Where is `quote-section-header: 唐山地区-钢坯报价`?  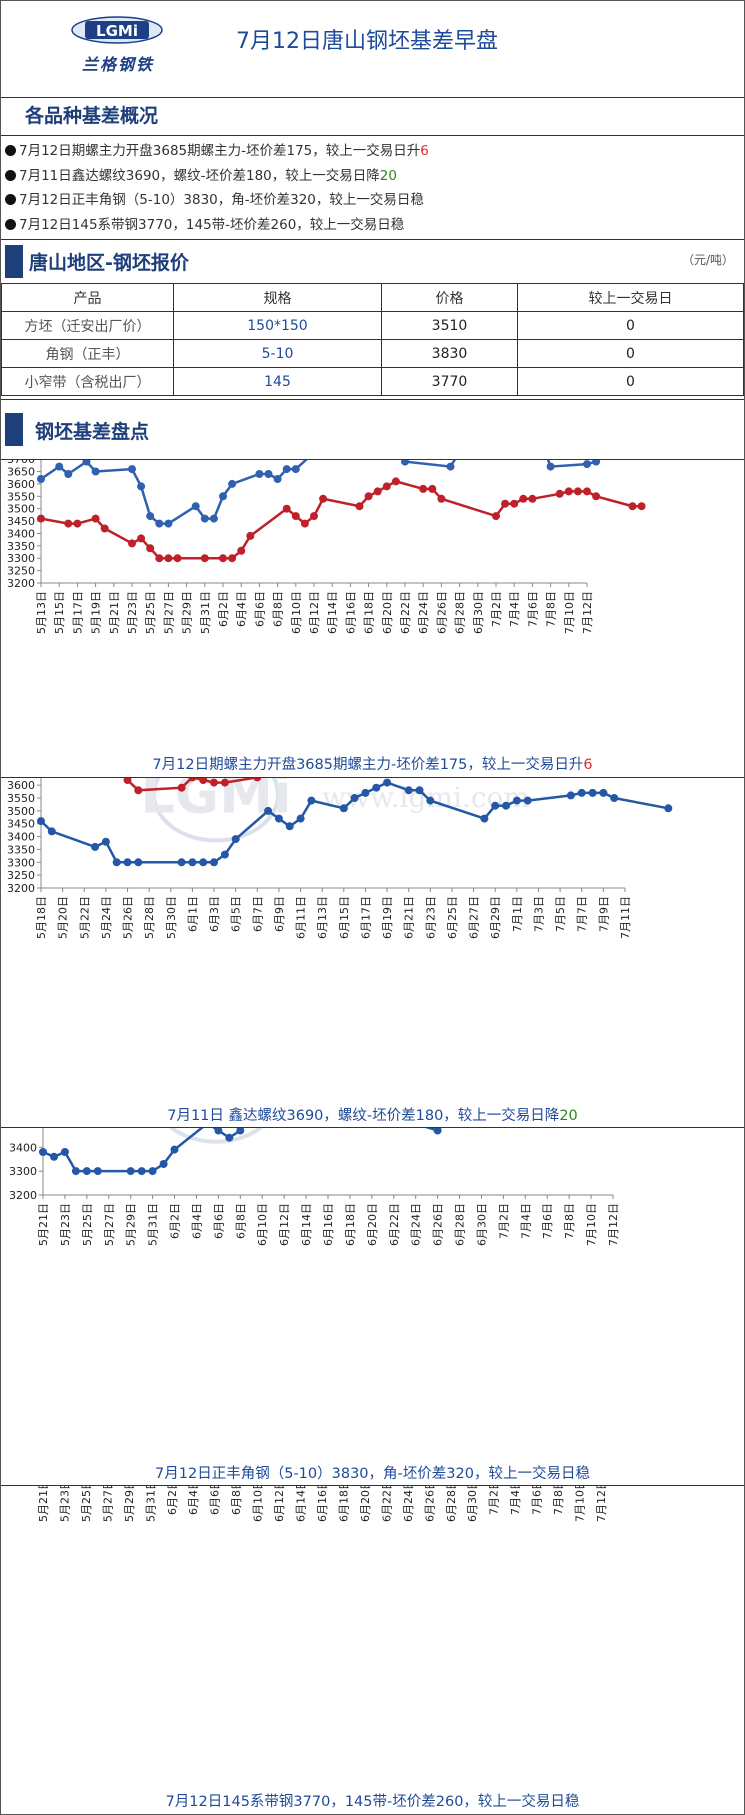
quote-section-header: 唐山地区-钢坯报价 is located at coordinates (372, 261).